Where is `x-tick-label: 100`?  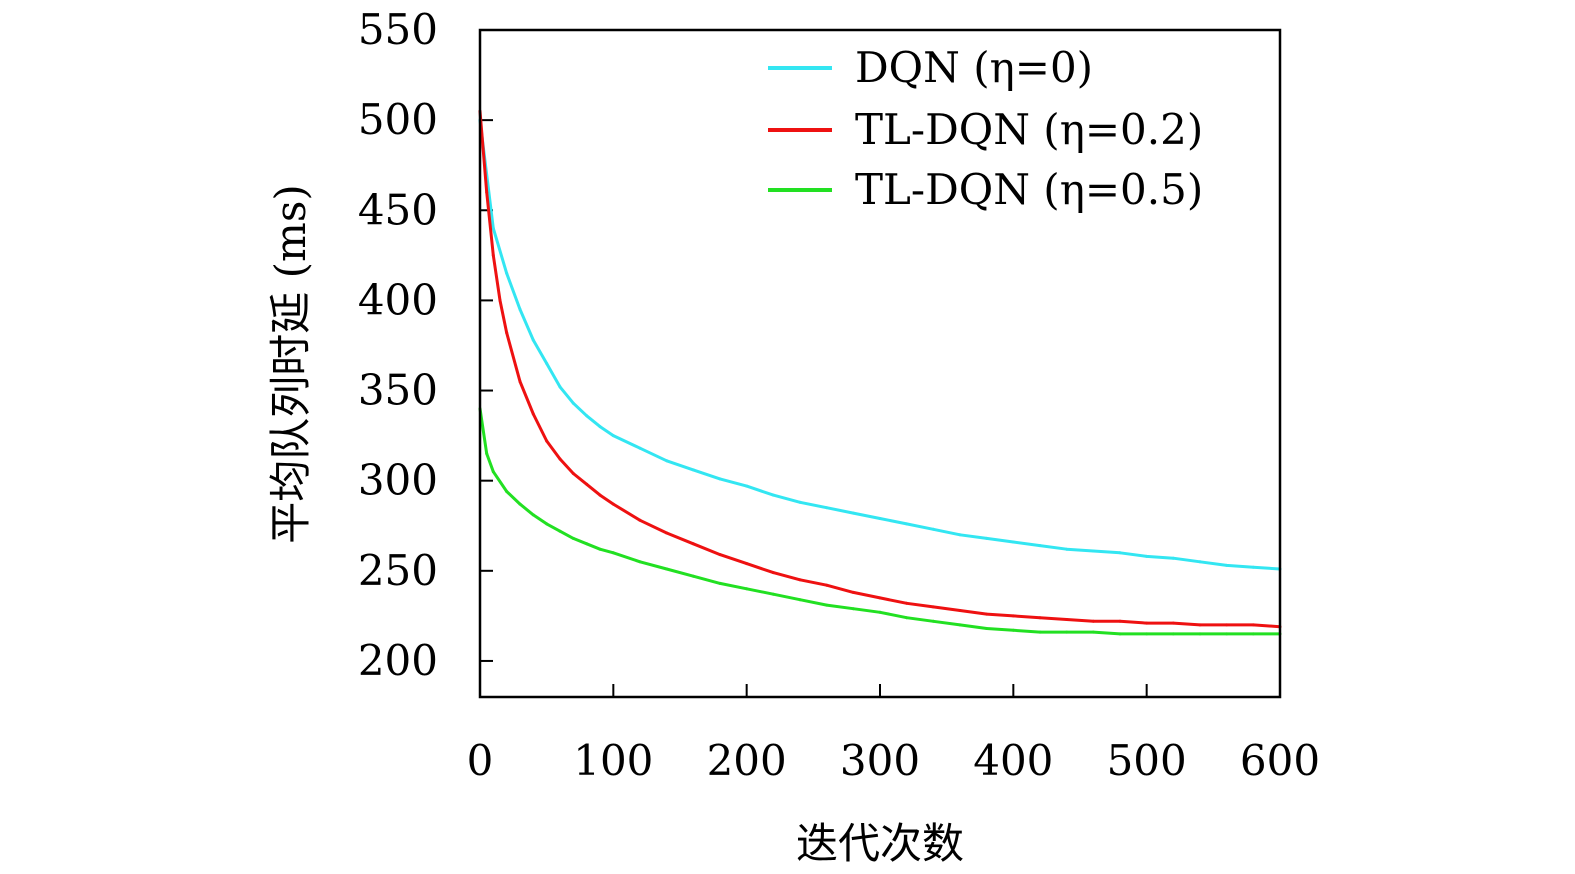
x-tick-label: 100 is located at coordinates (613, 760).